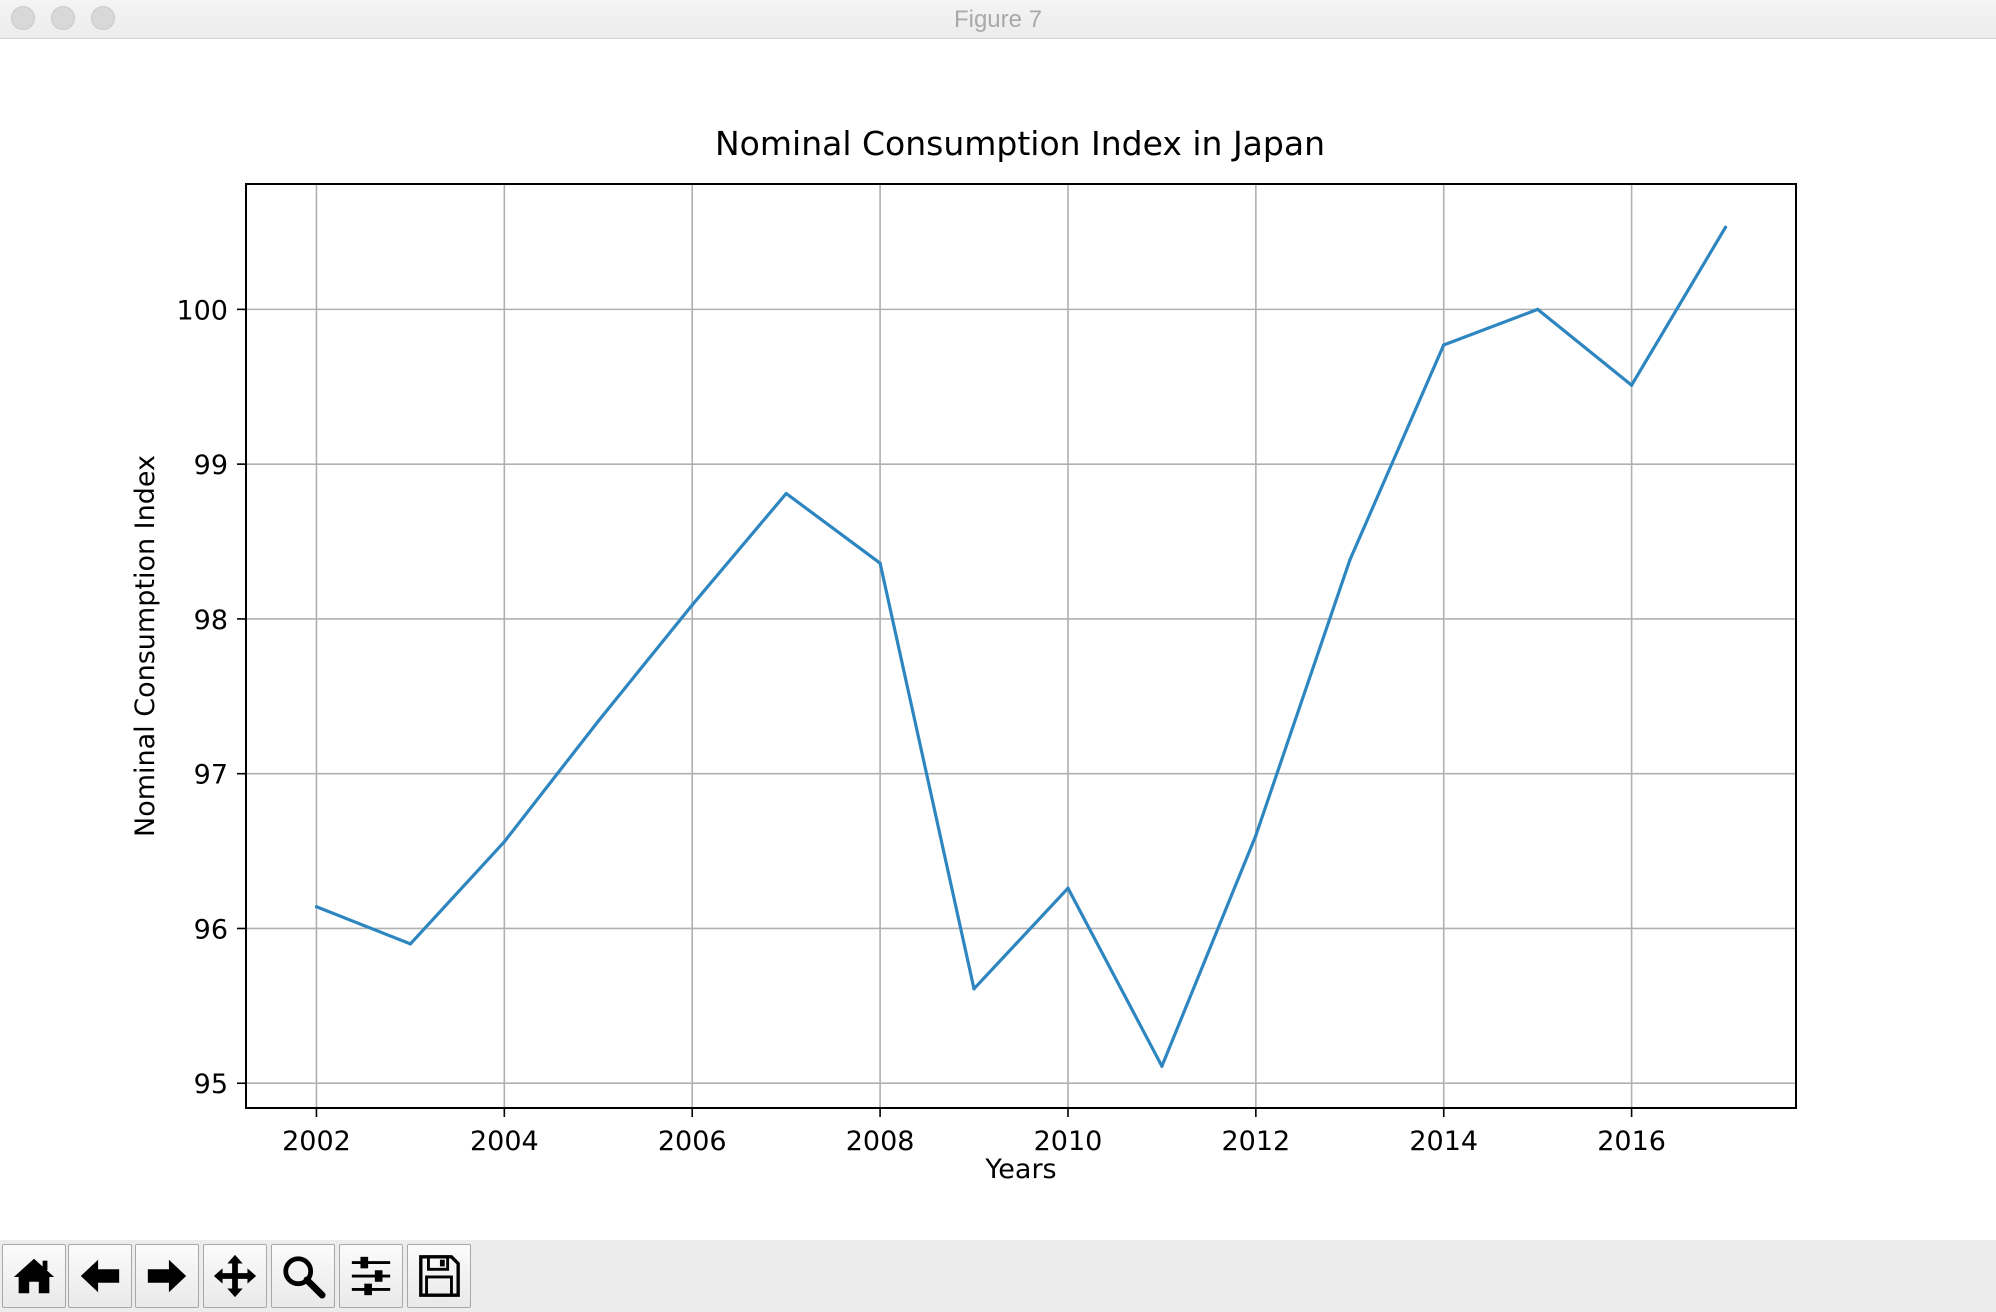 This screenshot has height=1312, width=1996. What do you see at coordinates (504, 1141) in the screenshot?
I see `x-tick-label: 2004` at bounding box center [504, 1141].